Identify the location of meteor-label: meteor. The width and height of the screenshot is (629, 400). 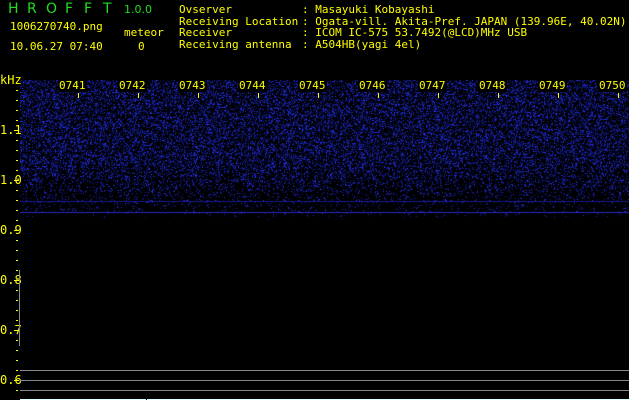
(144, 32).